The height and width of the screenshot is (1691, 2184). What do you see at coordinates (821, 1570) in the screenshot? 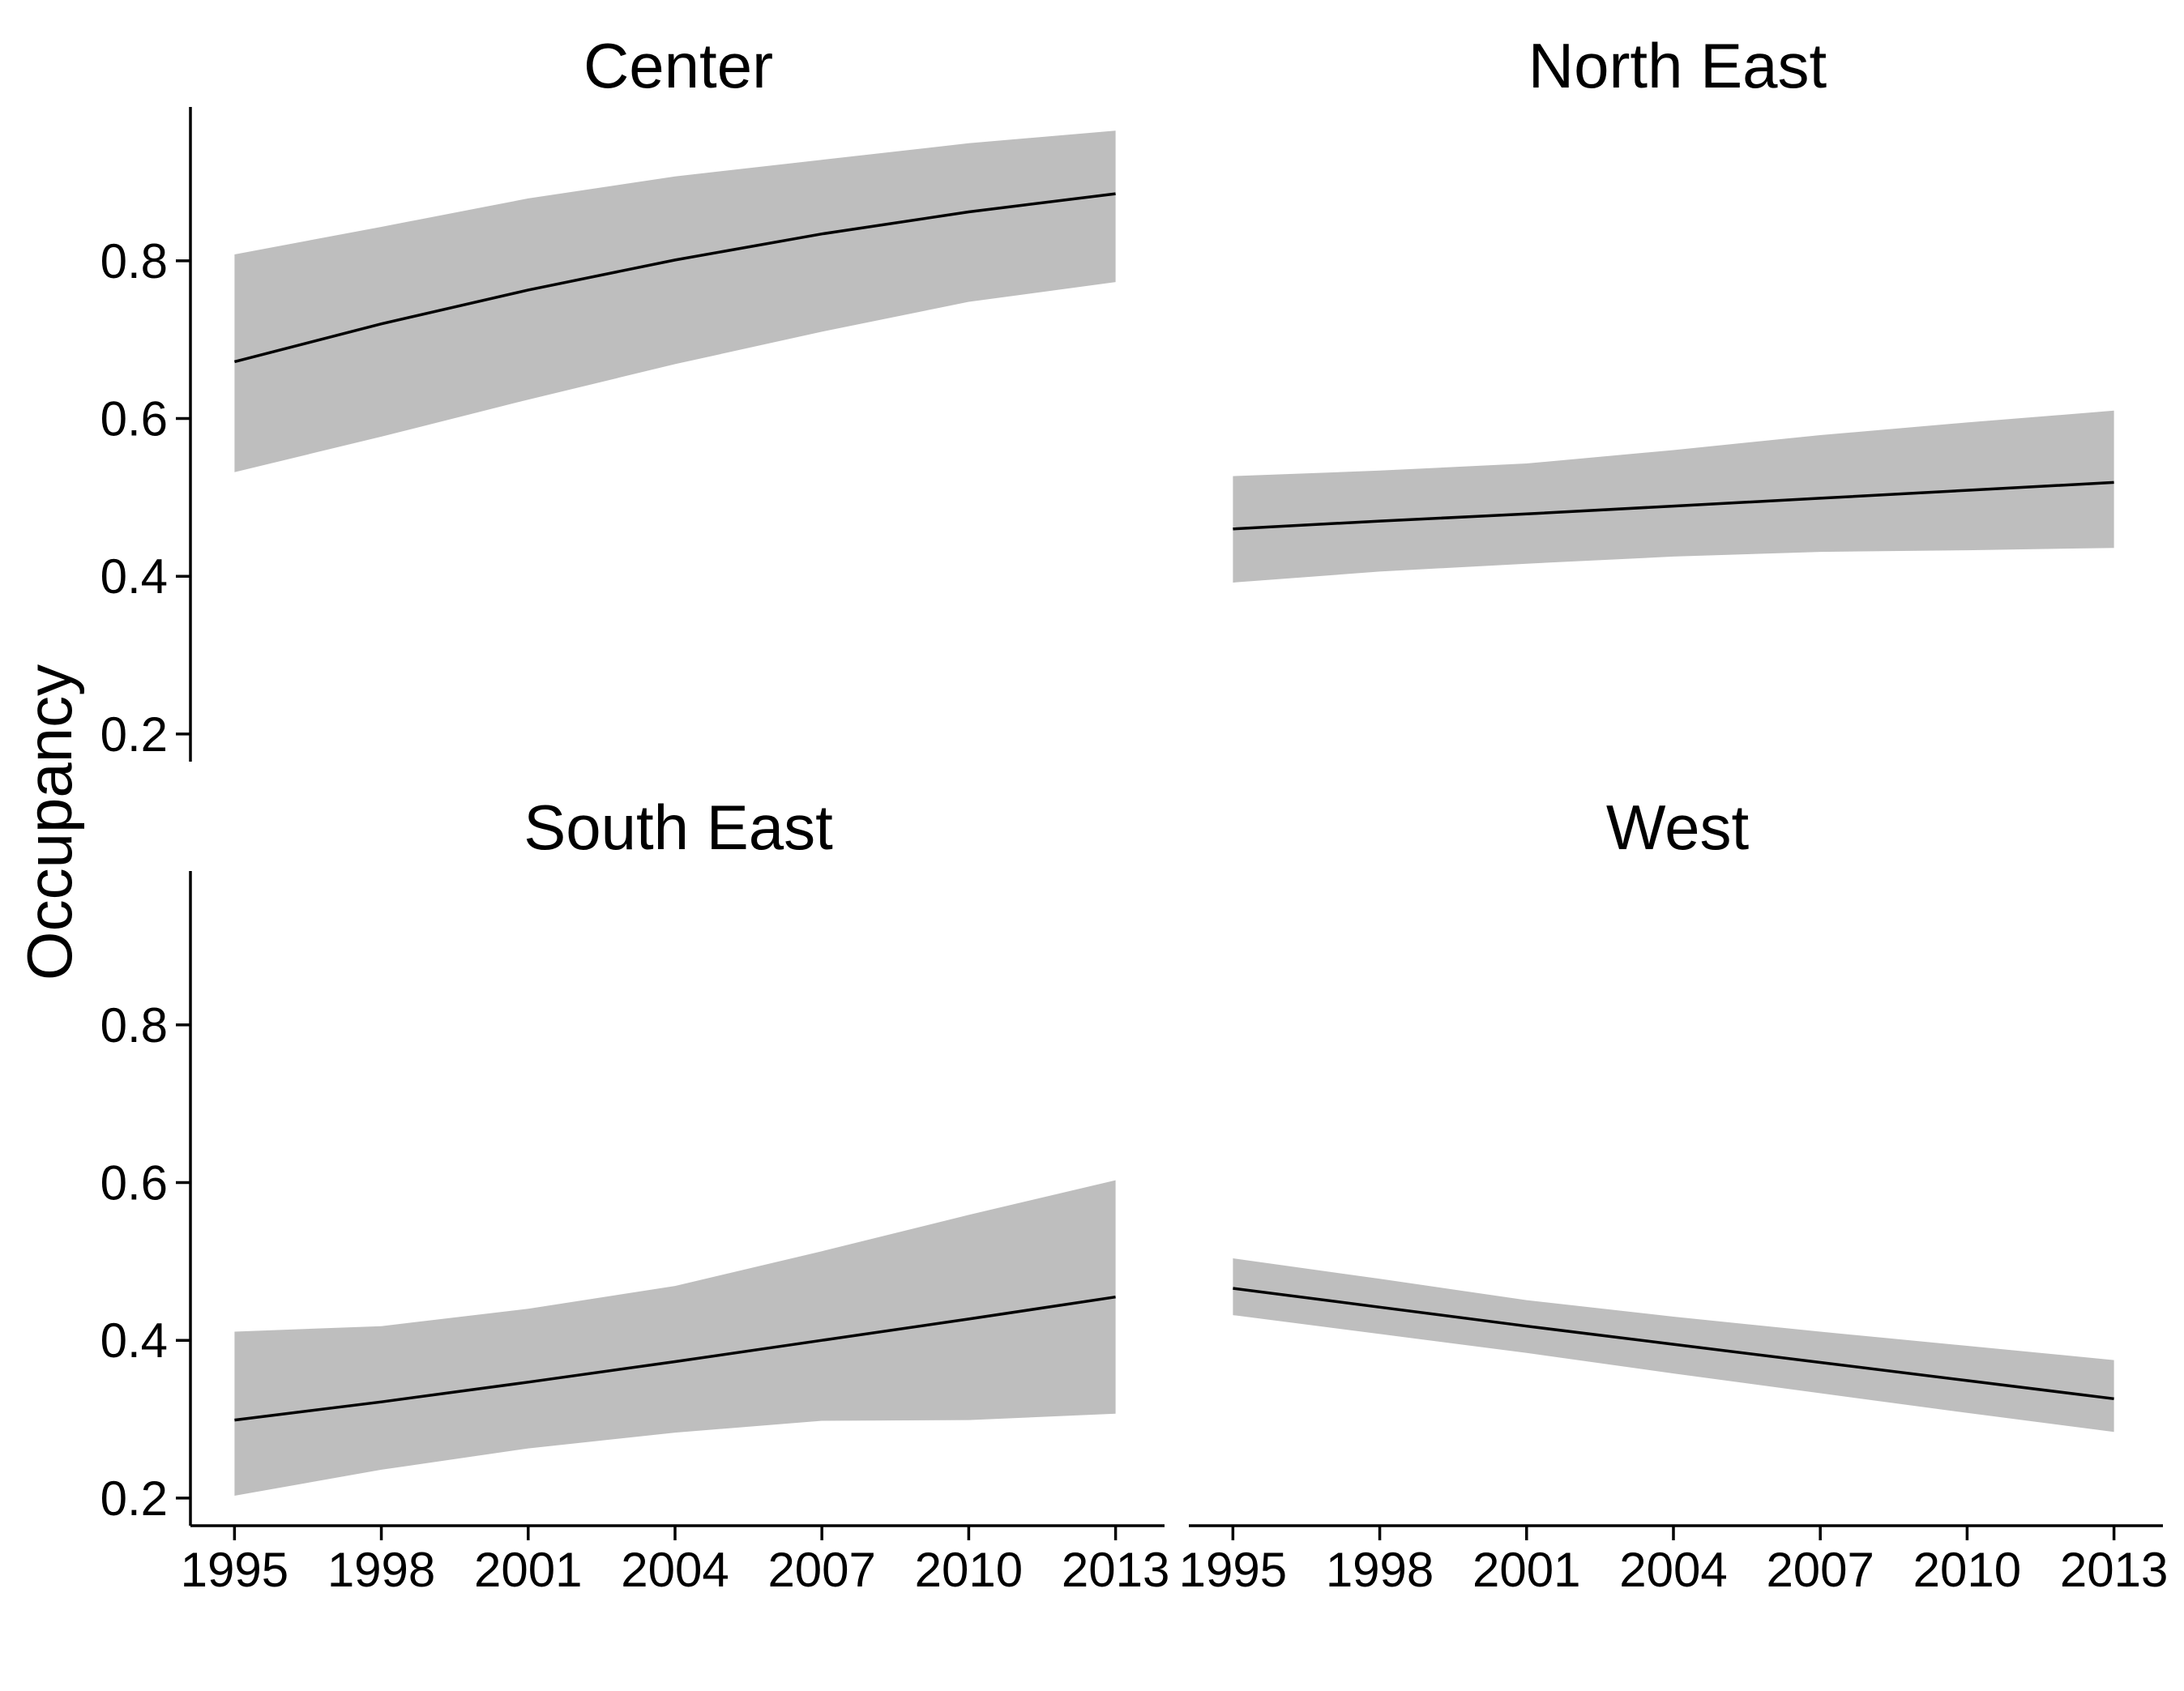
I see `x-tick-label-south-east: 2007` at bounding box center [821, 1570].